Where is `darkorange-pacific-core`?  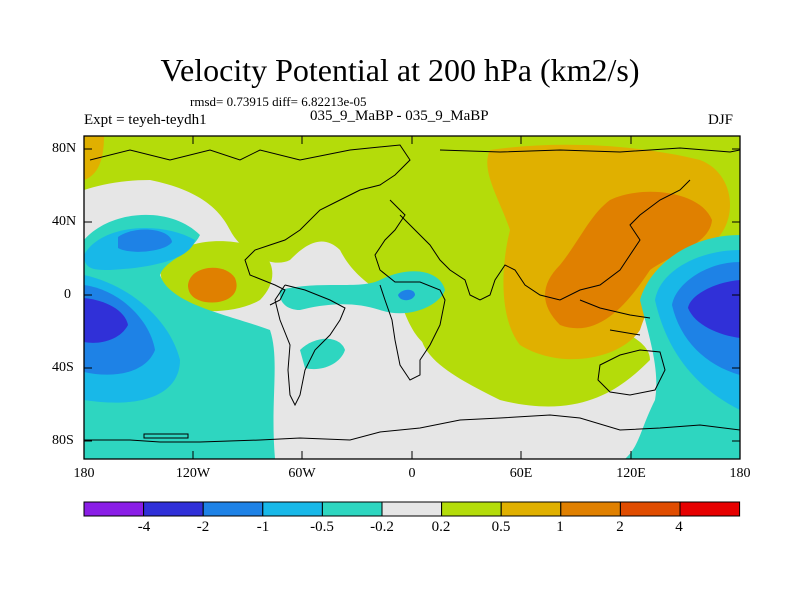 darkorange-pacific-core is located at coordinates (212, 285).